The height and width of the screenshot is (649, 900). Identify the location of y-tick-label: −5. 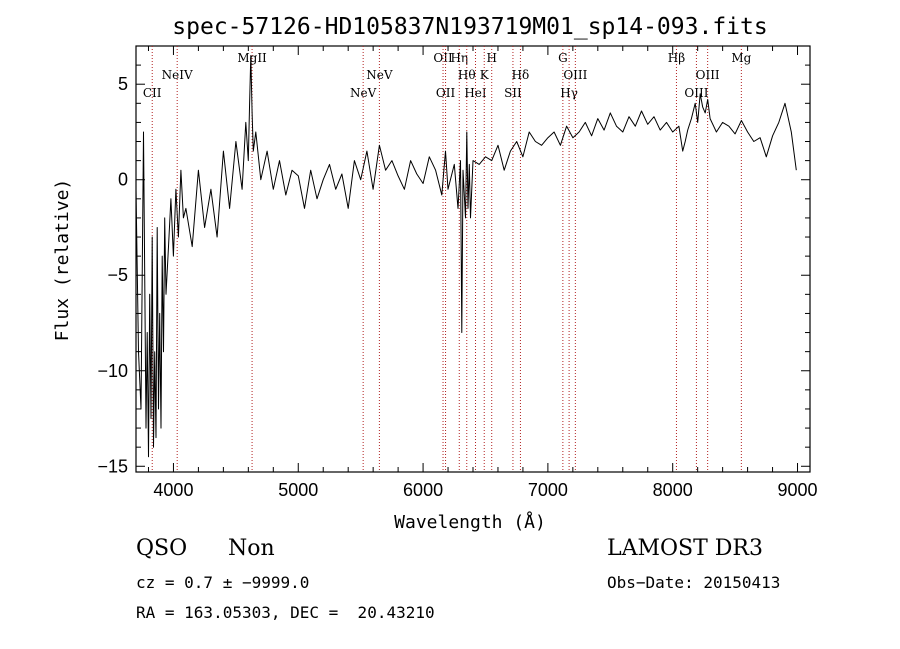
(117, 275).